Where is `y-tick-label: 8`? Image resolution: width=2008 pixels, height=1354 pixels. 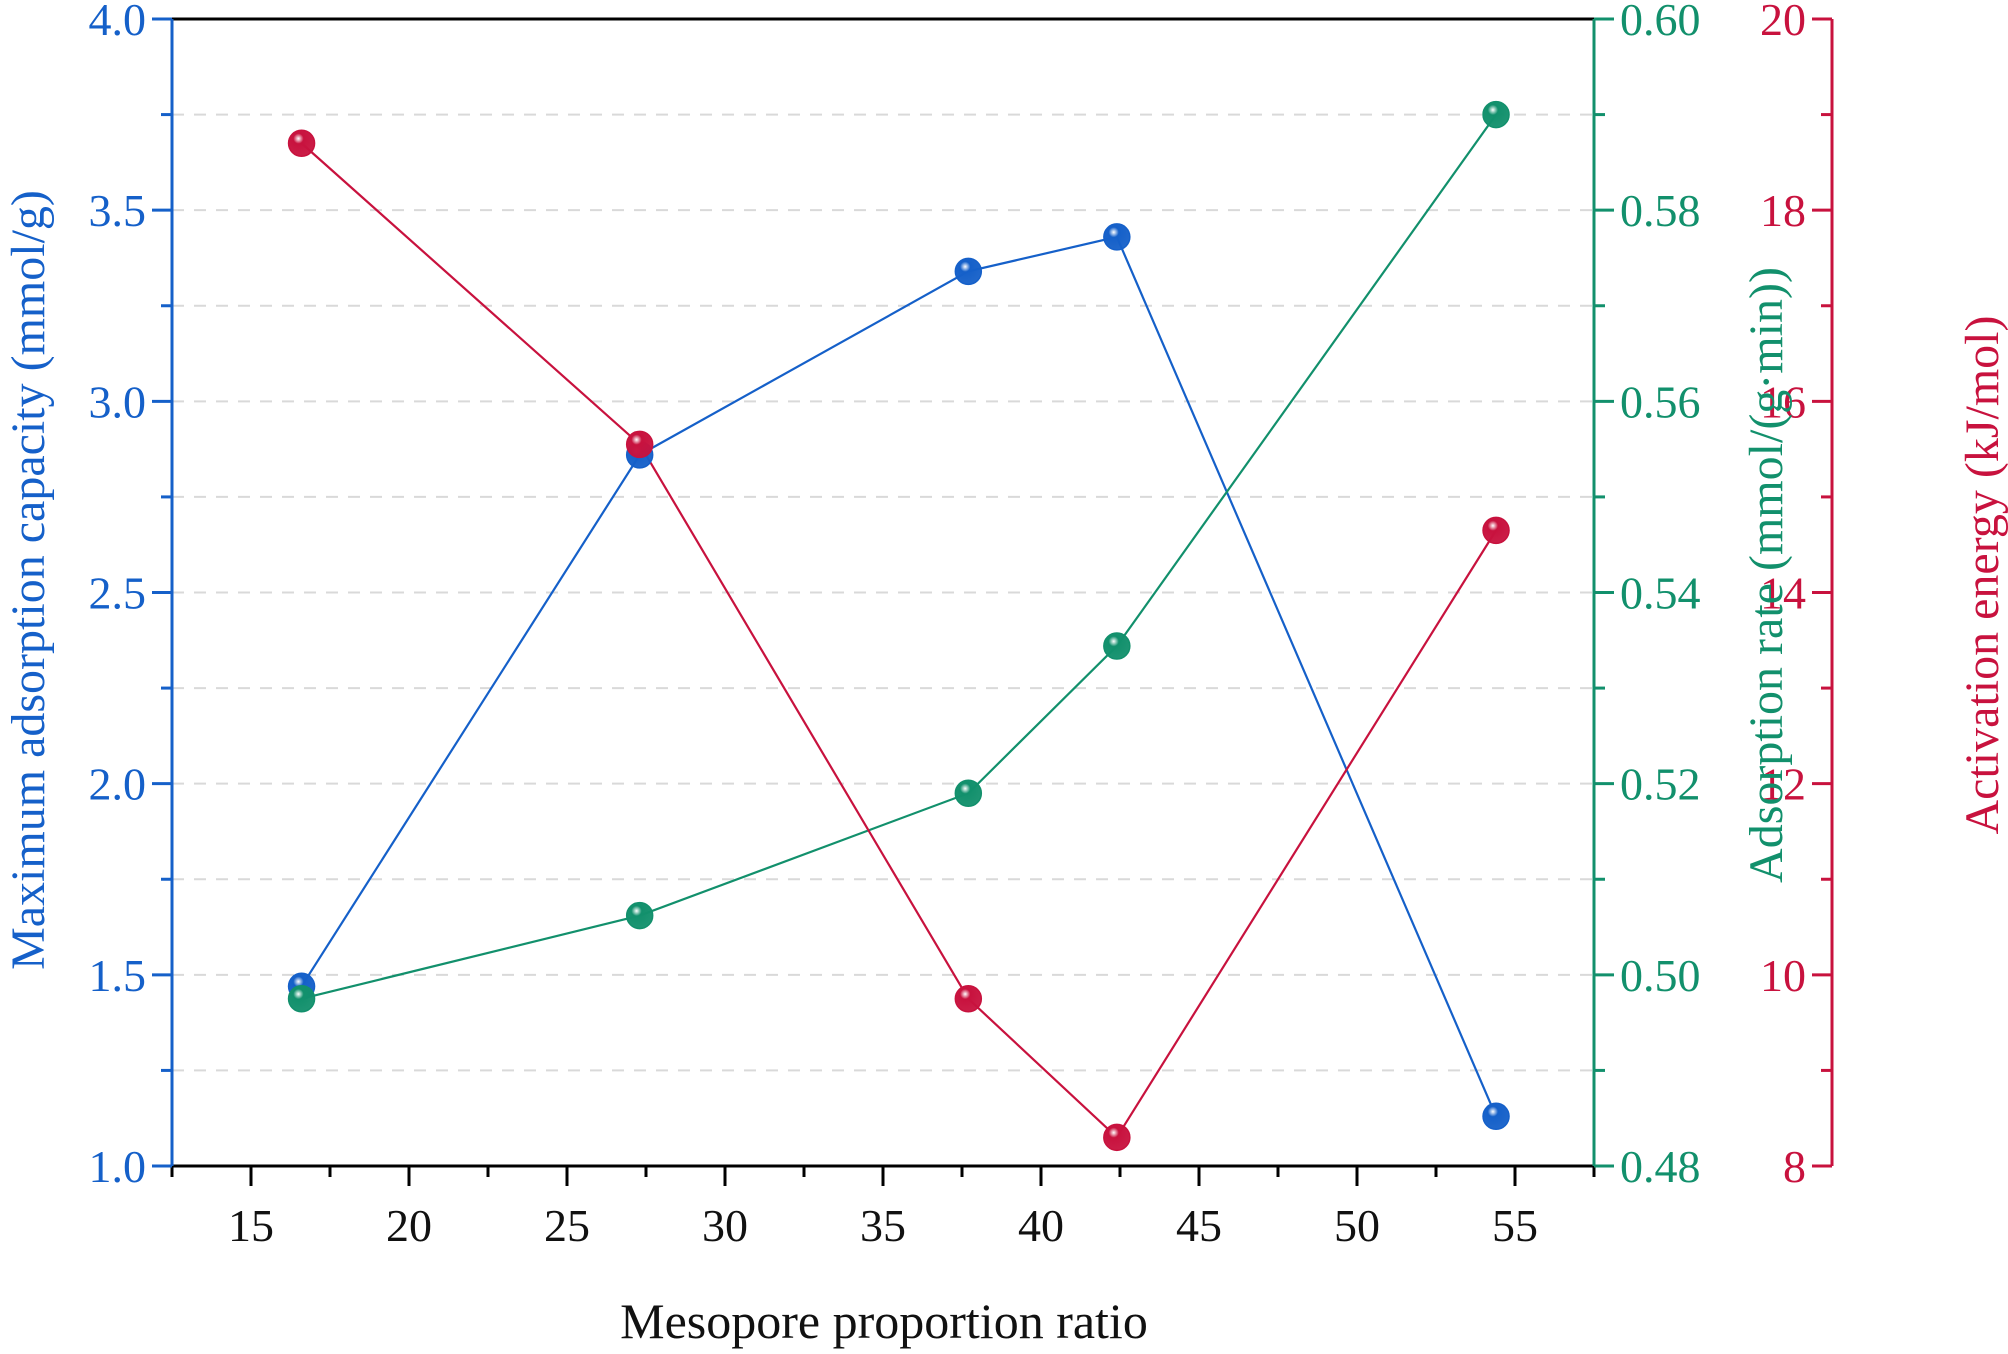 y-tick-label: 8 is located at coordinates (1794, 1166).